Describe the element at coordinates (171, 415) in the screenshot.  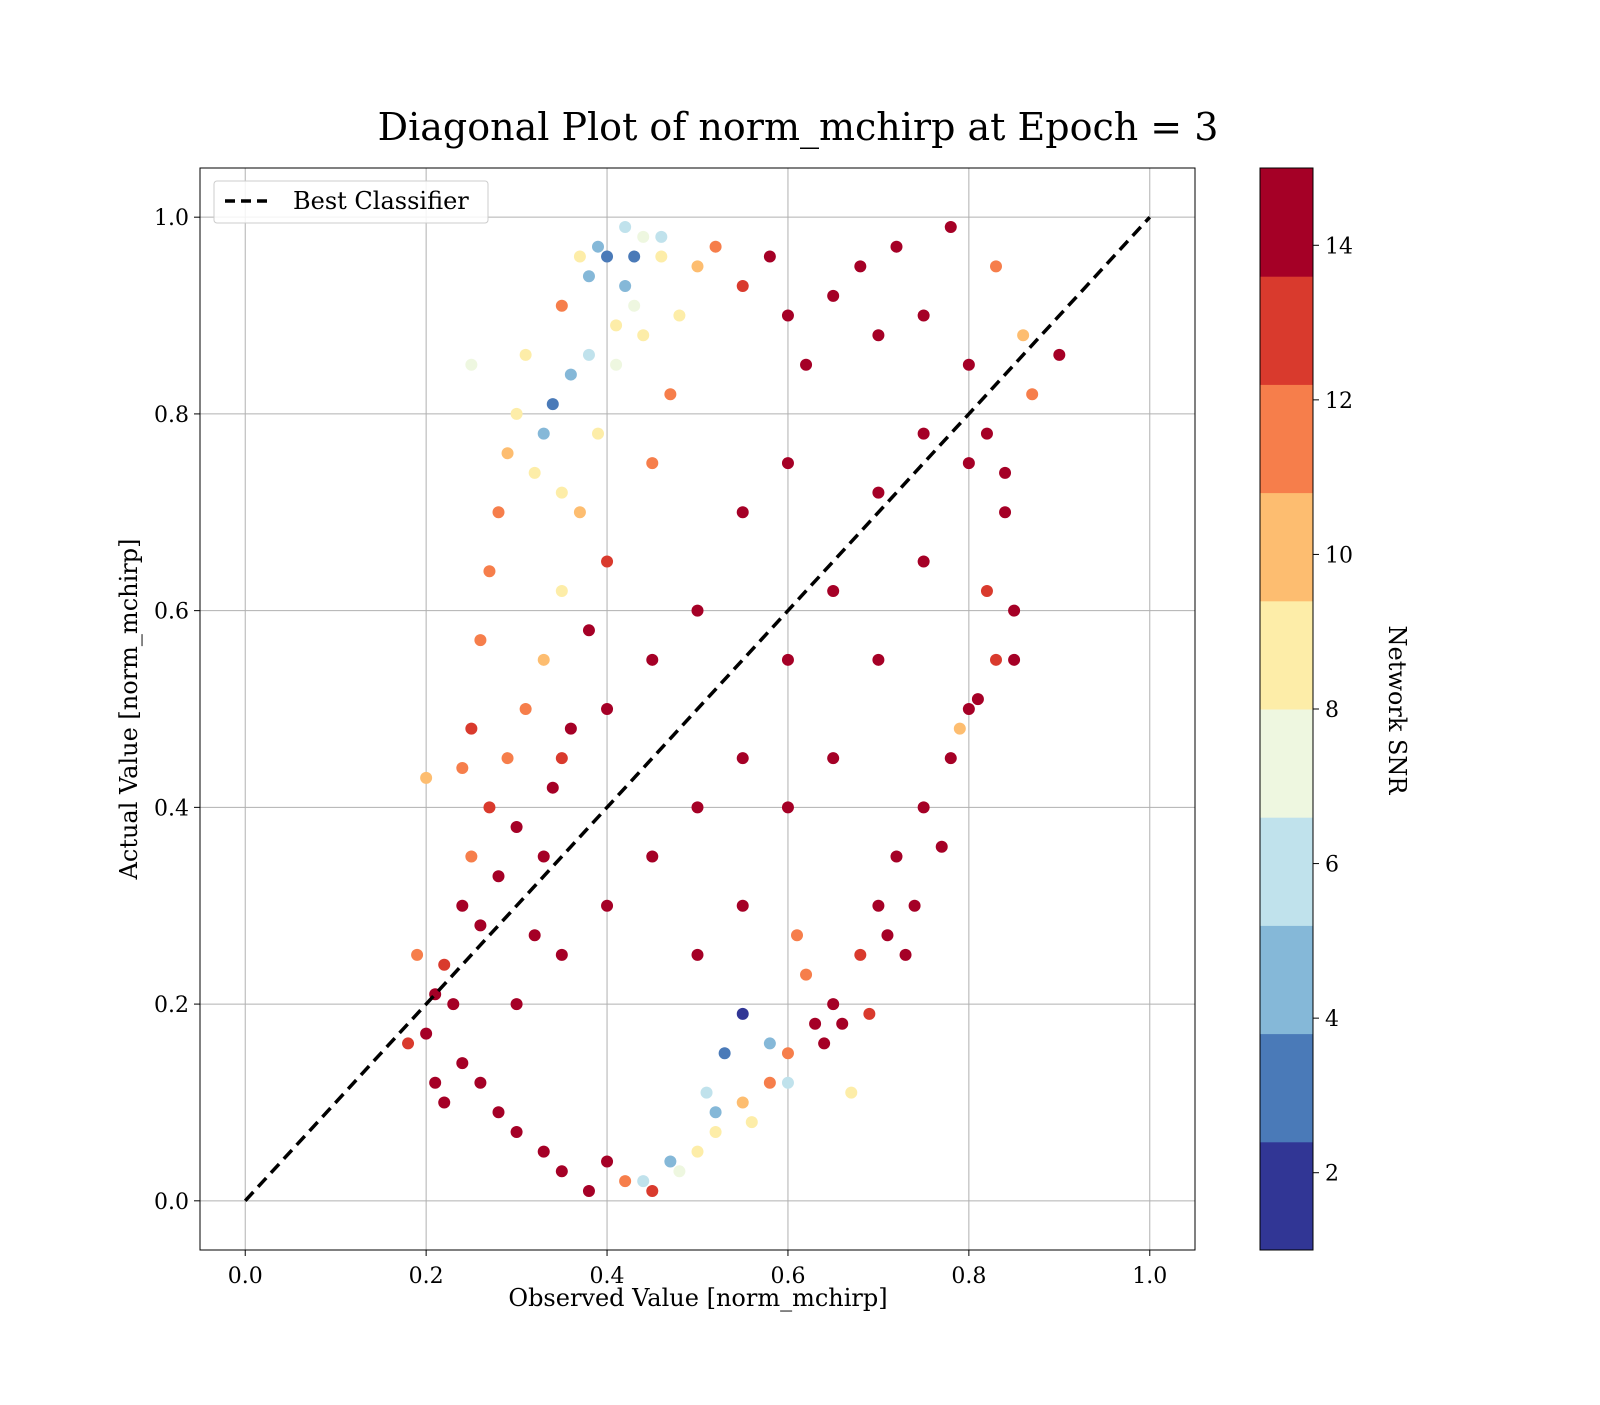
I see `y-tick-label-4: 0.8` at that location.